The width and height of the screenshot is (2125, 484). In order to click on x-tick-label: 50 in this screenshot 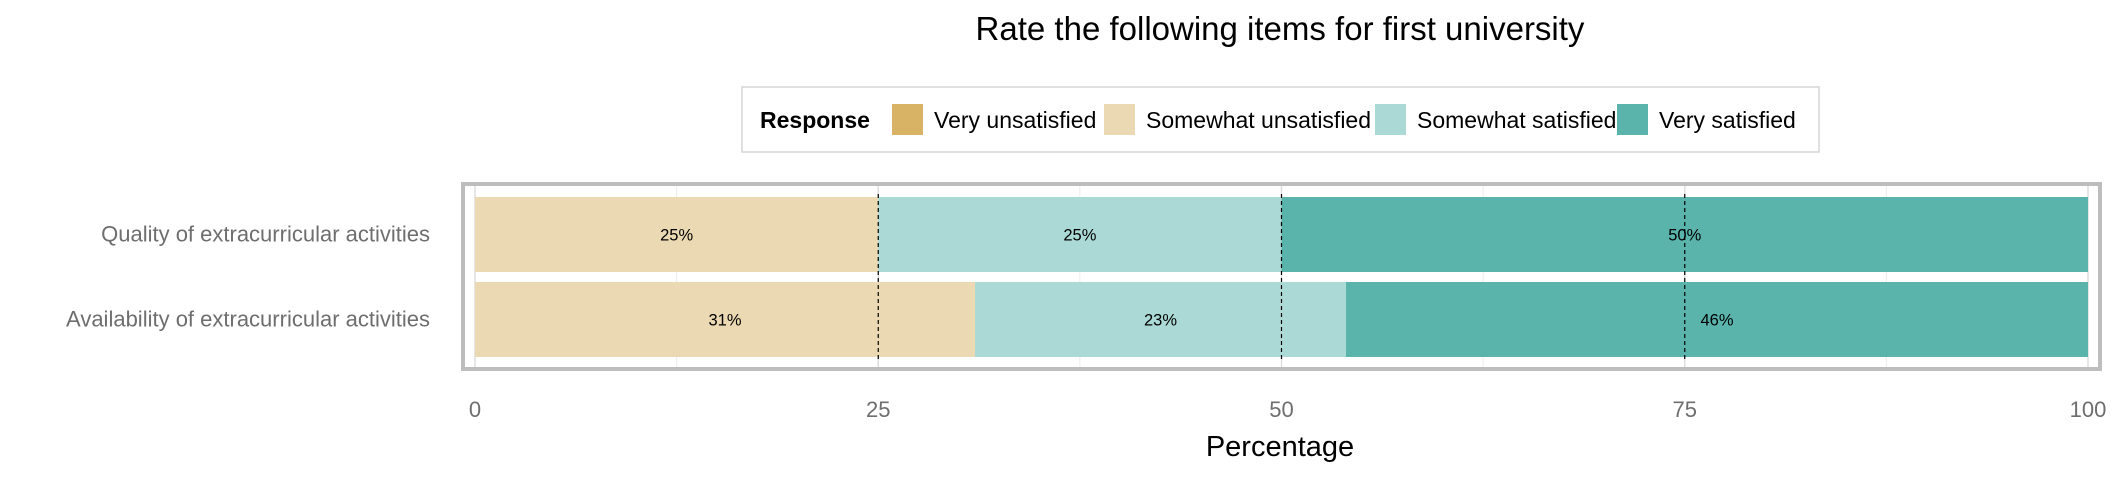, I will do `click(1281, 409)`.